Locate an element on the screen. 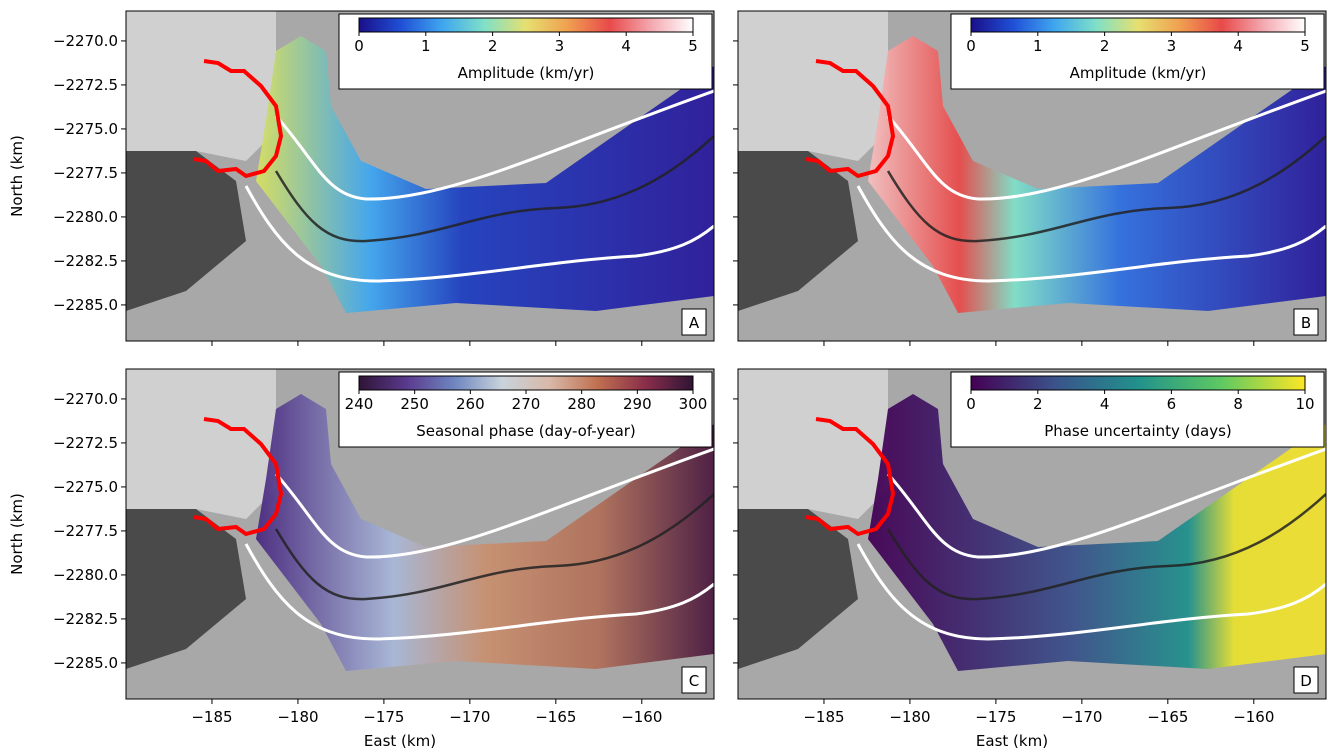 The image size is (1328, 755). colorbar-tick-label: 270 is located at coordinates (526, 404).